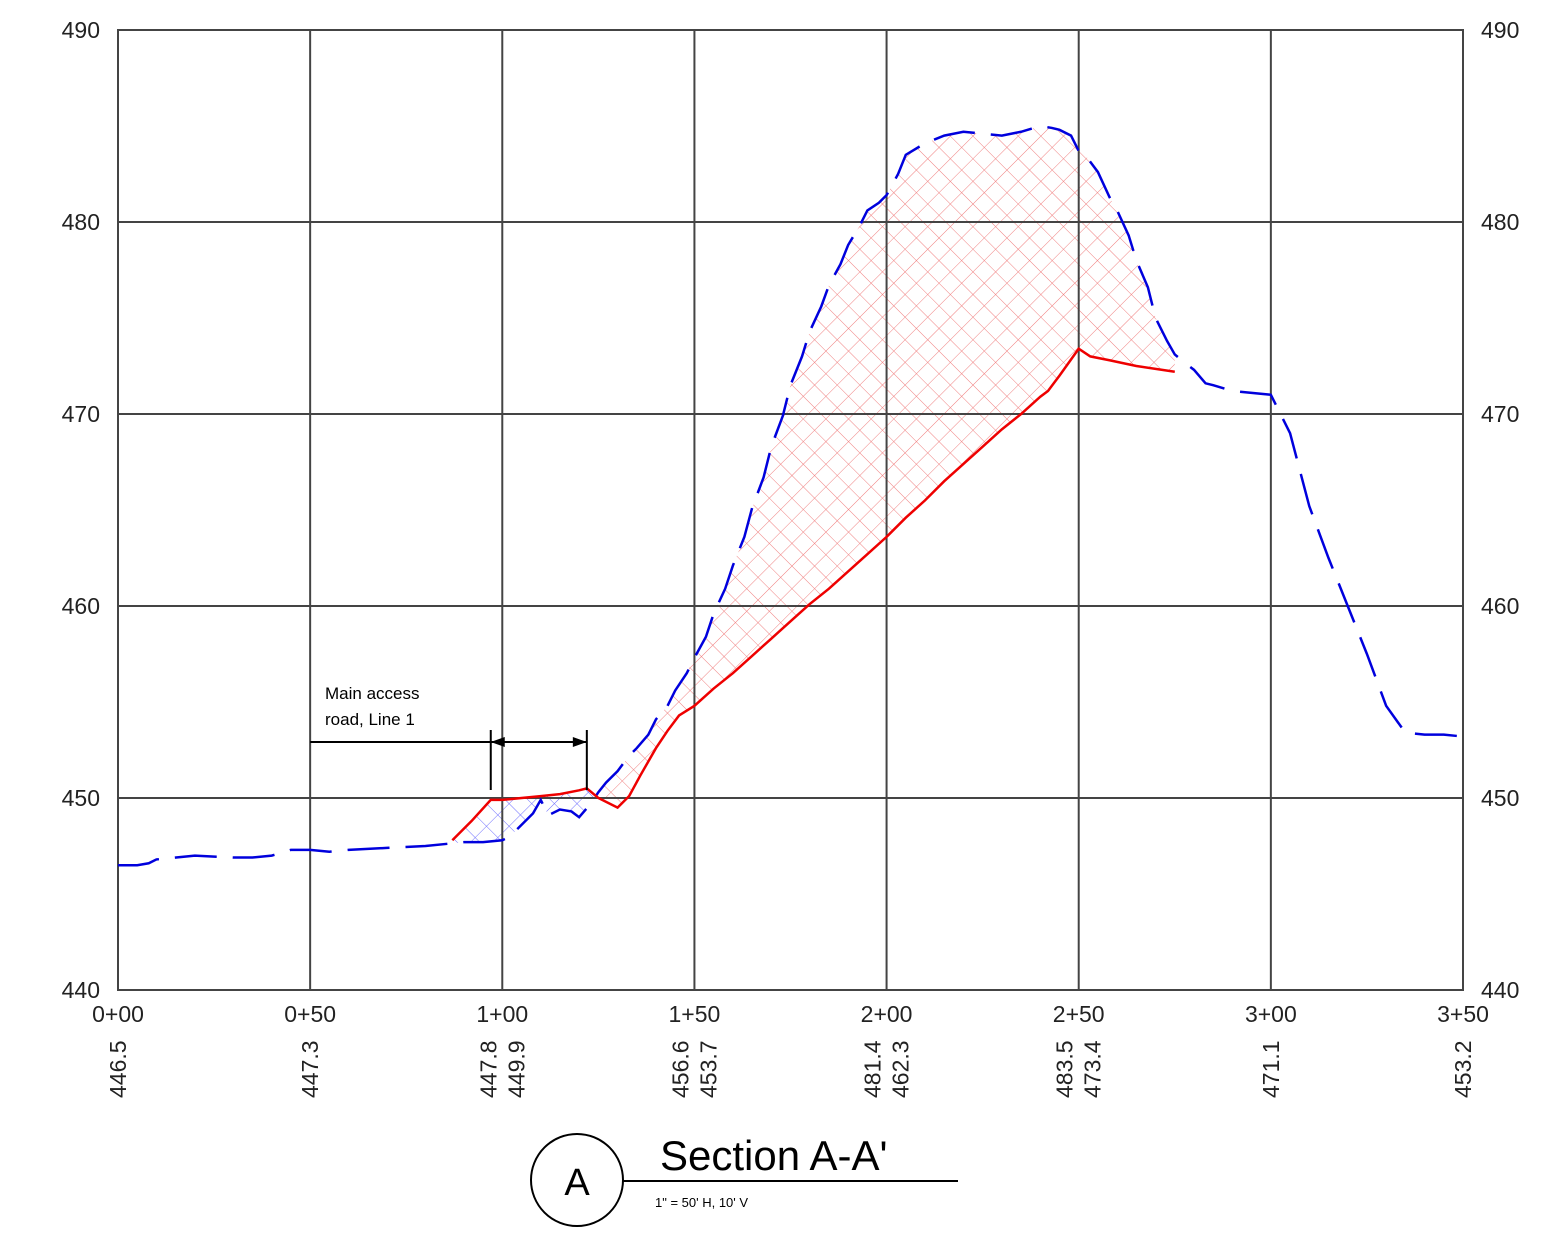  I want to click on y-tick-label-left: 490, so click(81, 30).